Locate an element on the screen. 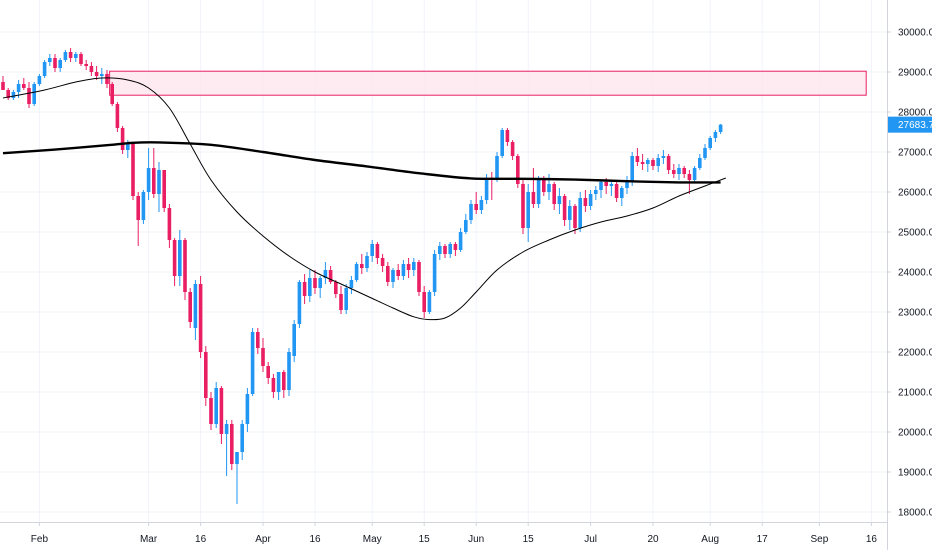  price-axis-label: 25000.0 is located at coordinates (915, 233).